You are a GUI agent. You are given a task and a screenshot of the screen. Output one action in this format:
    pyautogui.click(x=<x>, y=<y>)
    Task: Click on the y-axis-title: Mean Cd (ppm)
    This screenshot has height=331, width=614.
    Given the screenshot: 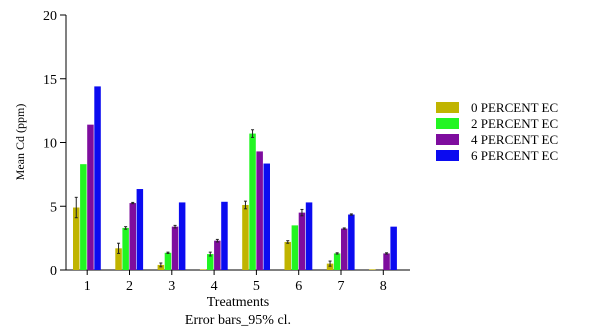 What is the action you would take?
    pyautogui.click(x=20, y=142)
    